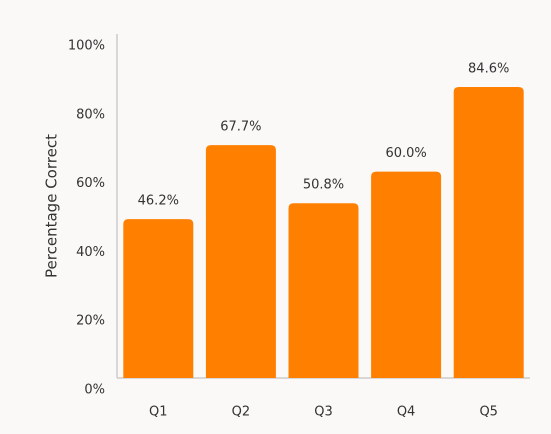 The image size is (551, 434). What do you see at coordinates (90, 321) in the screenshot?
I see `y-tick-label: 20%` at bounding box center [90, 321].